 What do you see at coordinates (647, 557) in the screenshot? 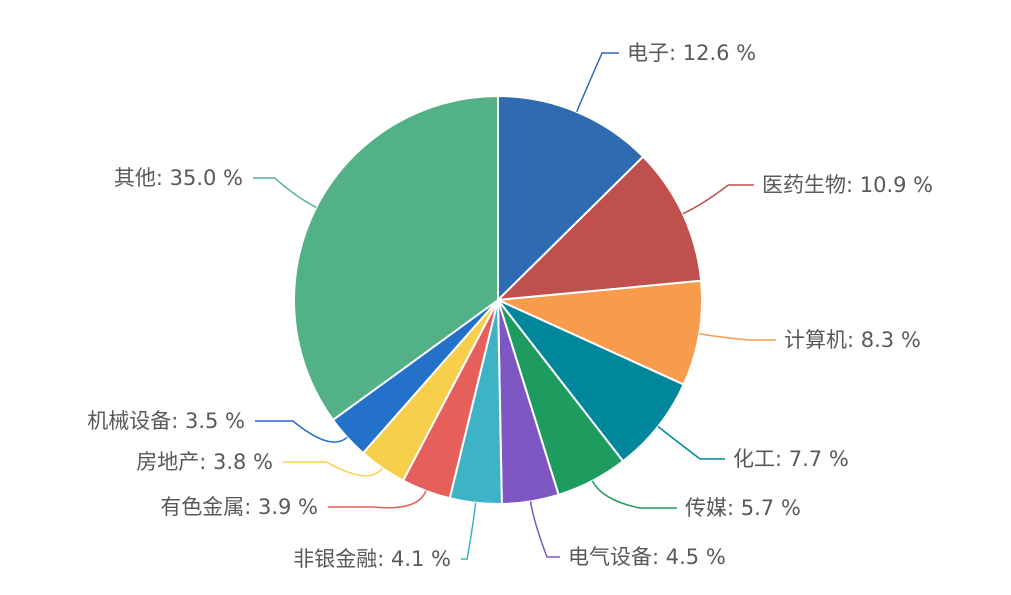
I see `slice-label: 电气设备: 4.5 %` at bounding box center [647, 557].